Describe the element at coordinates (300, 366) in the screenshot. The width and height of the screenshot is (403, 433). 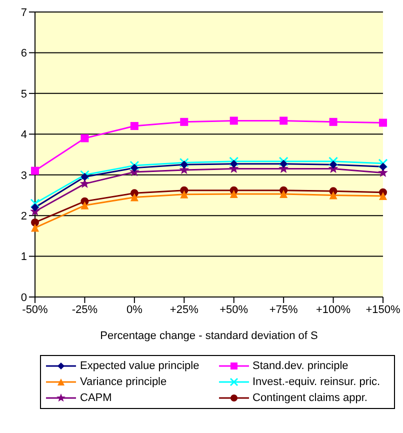
I see `legend-label: Stand.dev. principle` at that location.